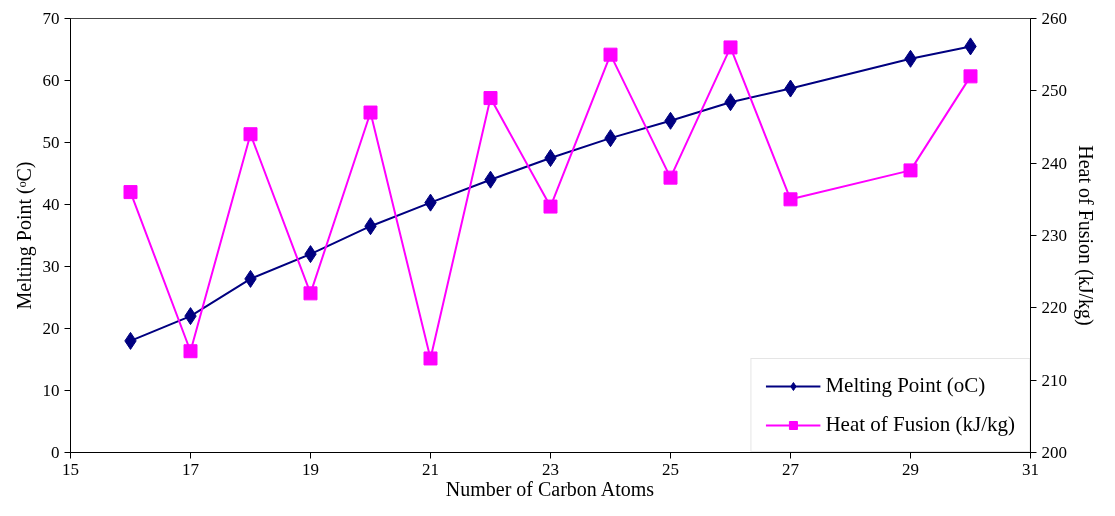 The height and width of the screenshot is (516, 1115). What do you see at coordinates (910, 469) in the screenshot?
I see `x-tick-label: 29` at bounding box center [910, 469].